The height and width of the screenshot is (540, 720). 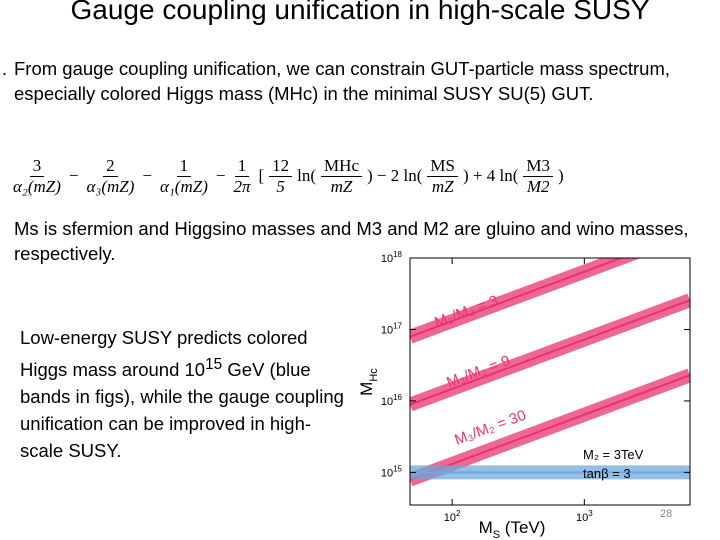 What do you see at coordinates (560, 175) in the screenshot?
I see `equation-text: )` at bounding box center [560, 175].